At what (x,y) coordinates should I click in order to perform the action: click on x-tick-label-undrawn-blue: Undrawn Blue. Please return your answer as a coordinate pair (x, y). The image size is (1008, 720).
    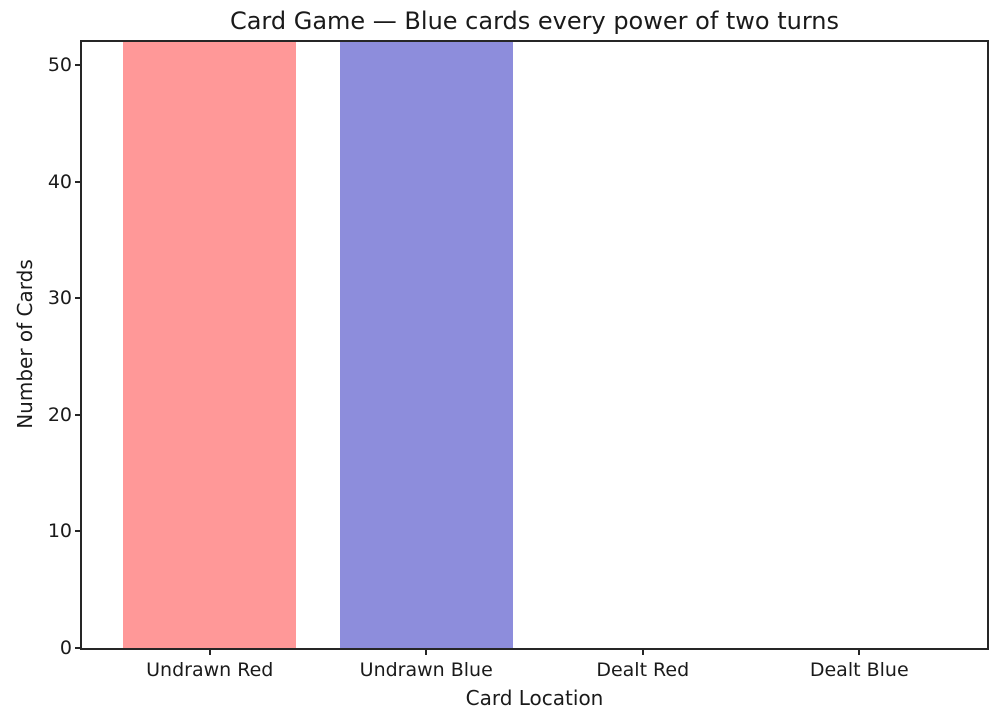
    Looking at the image, I should click on (426, 670).